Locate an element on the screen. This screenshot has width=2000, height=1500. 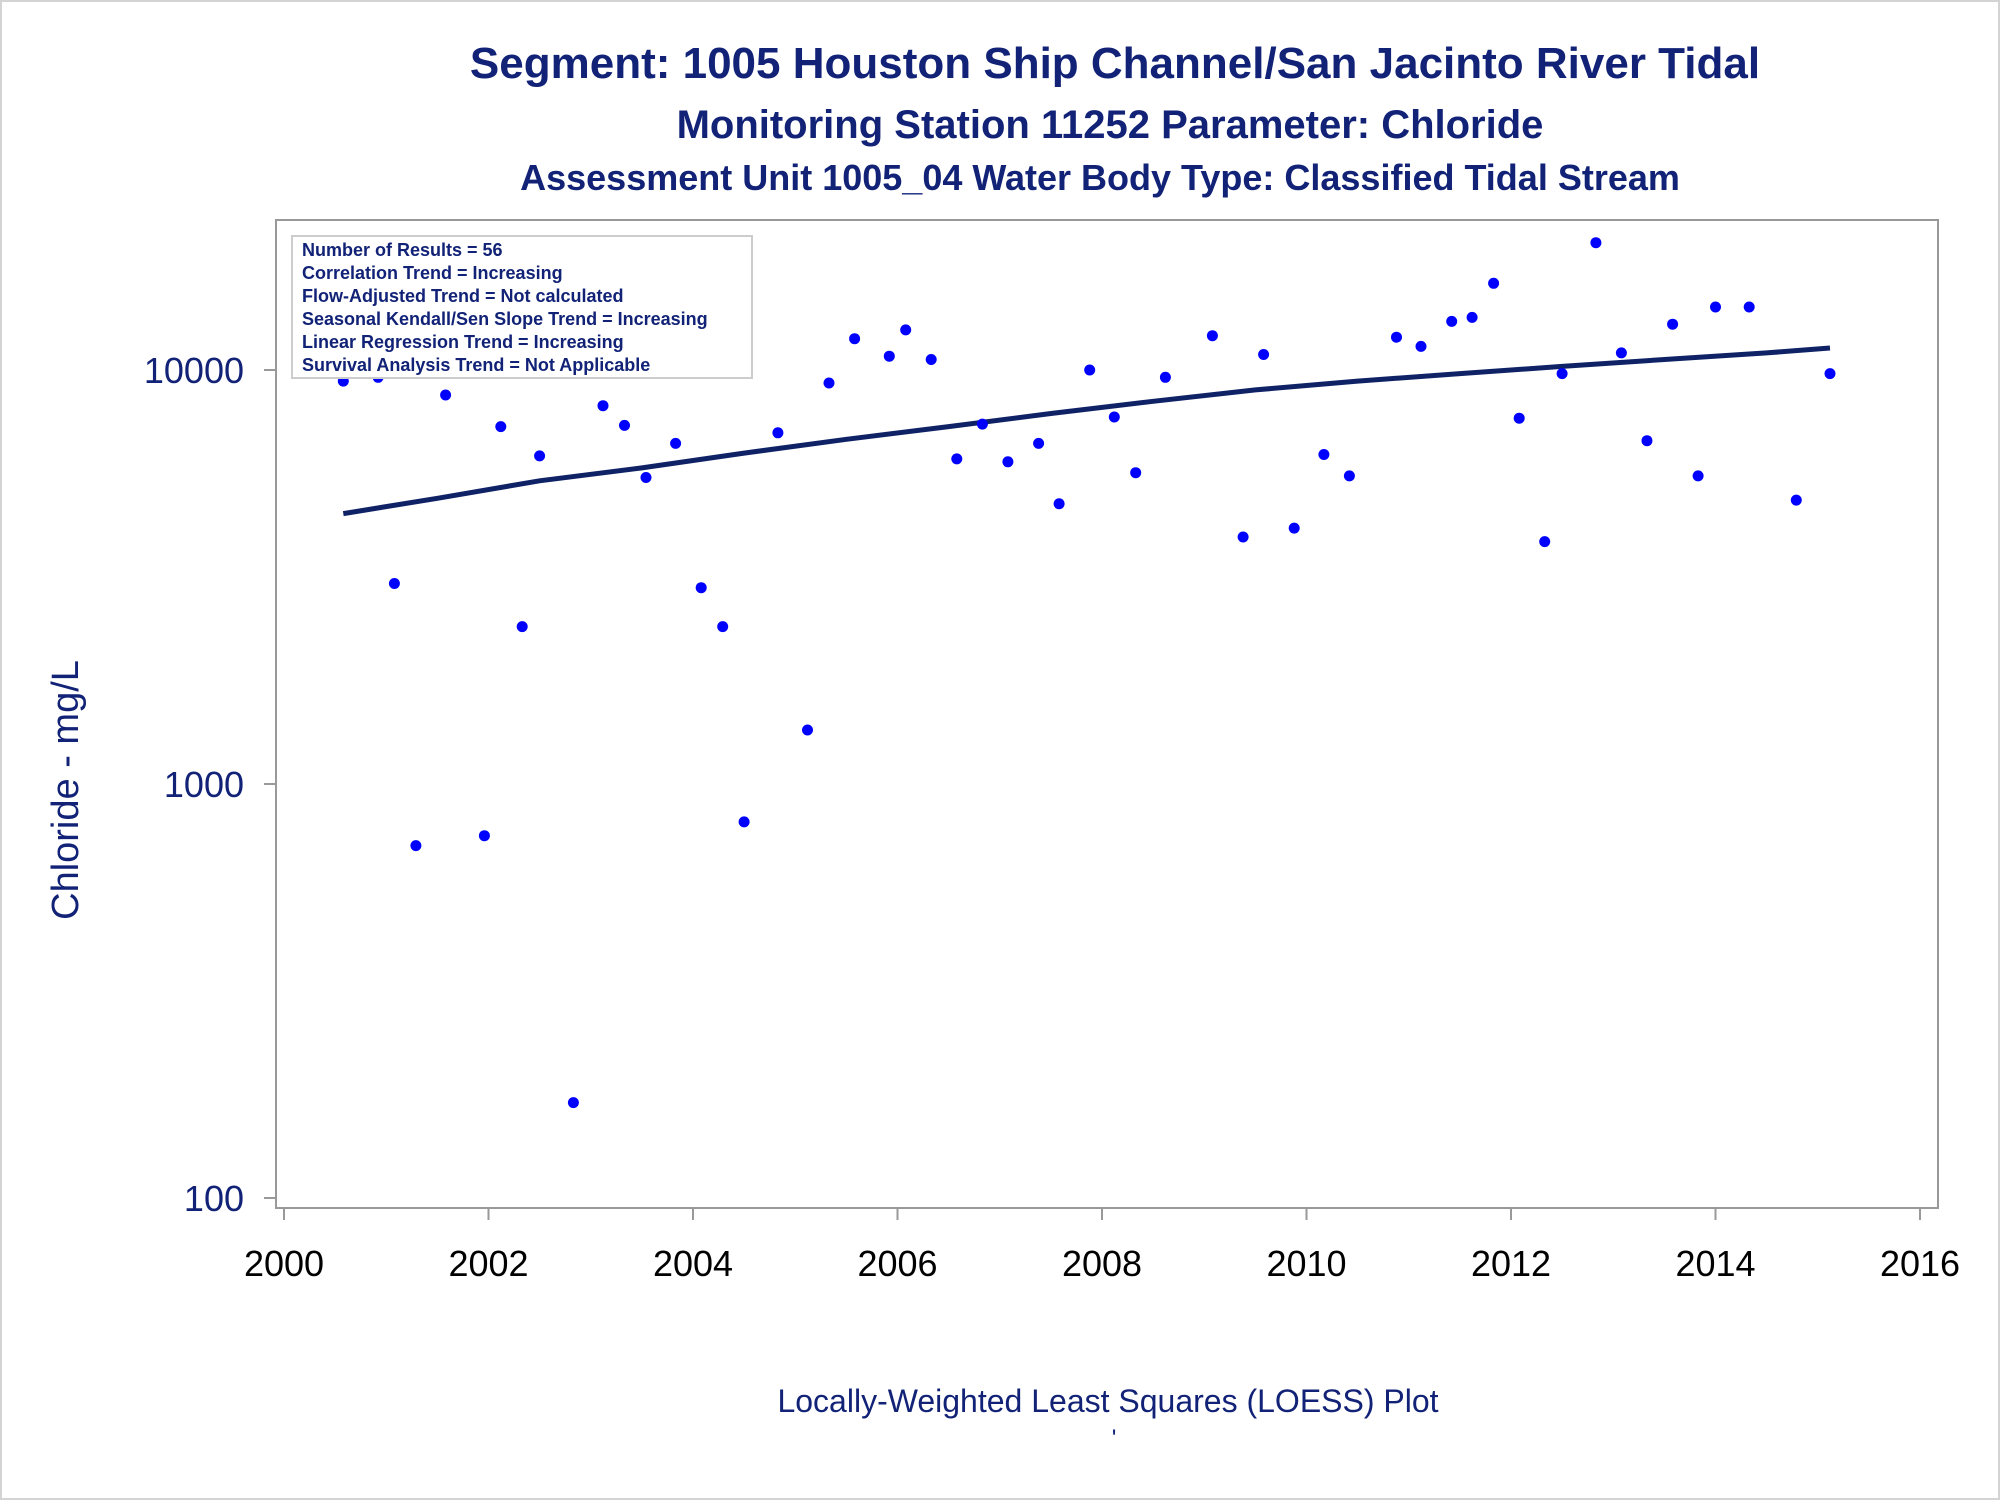
footnote-mark: ' is located at coordinates (1114, 1438).